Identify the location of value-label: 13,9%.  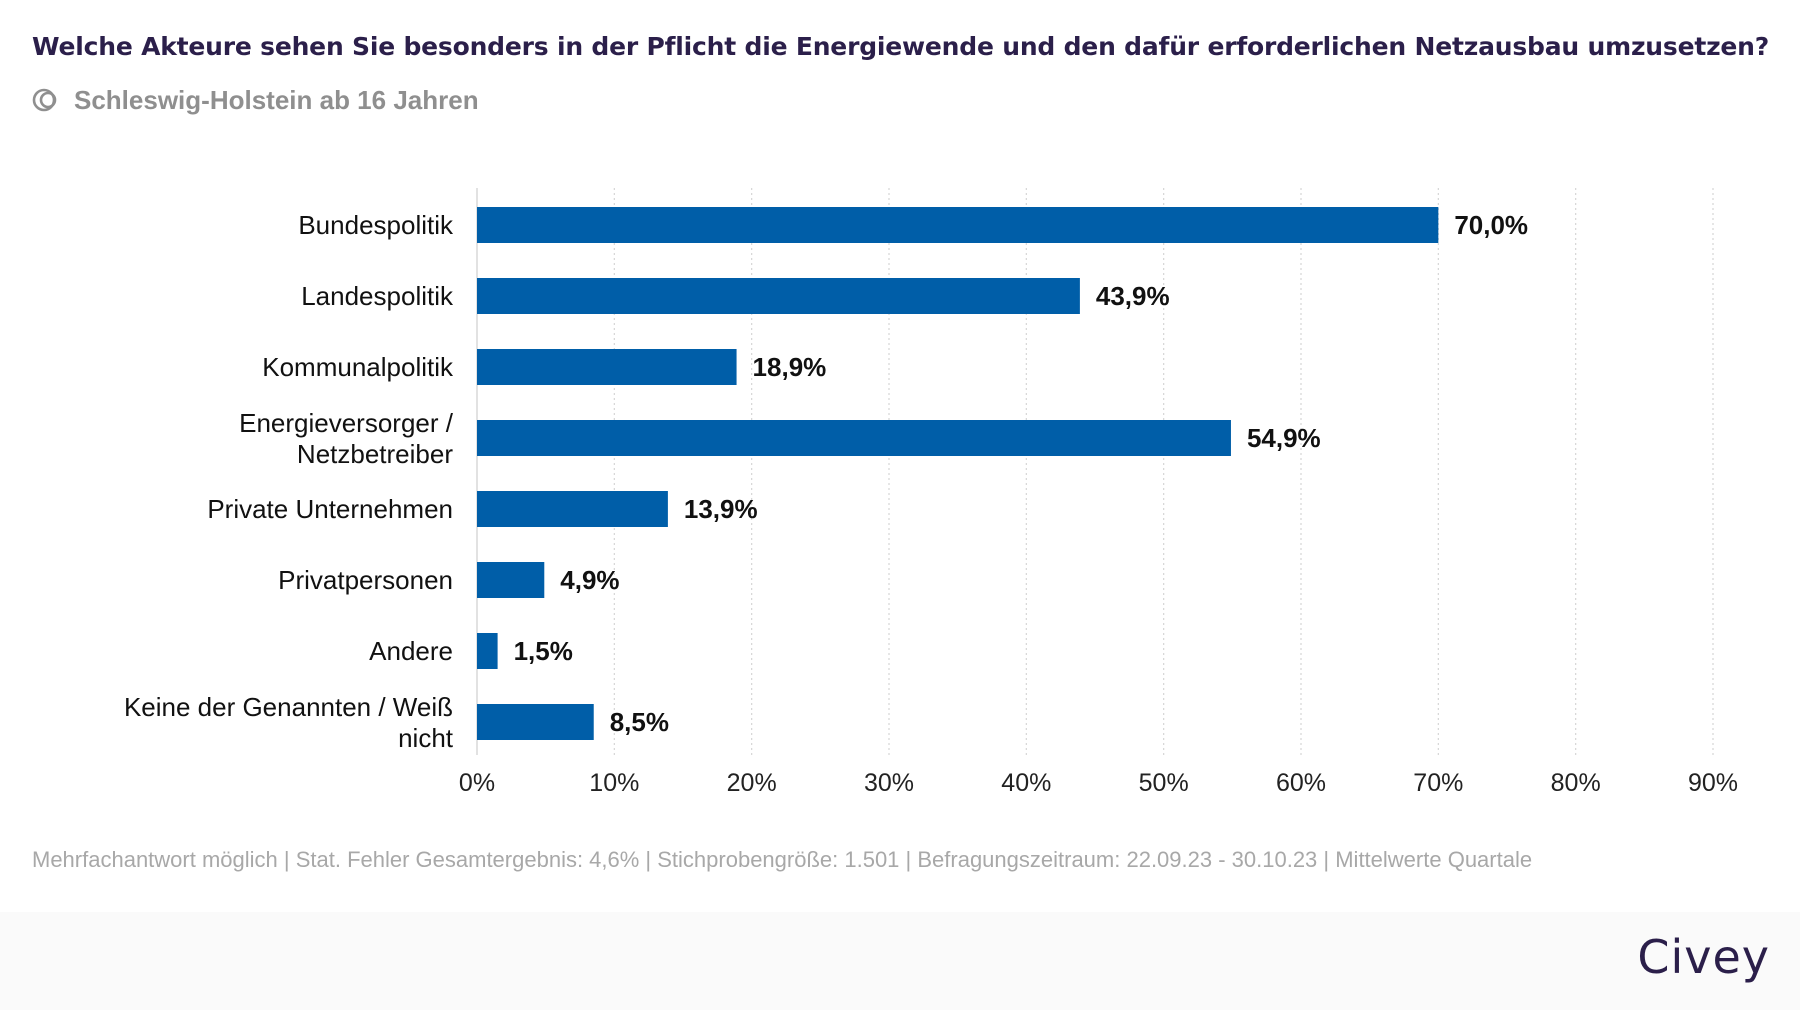
(721, 509).